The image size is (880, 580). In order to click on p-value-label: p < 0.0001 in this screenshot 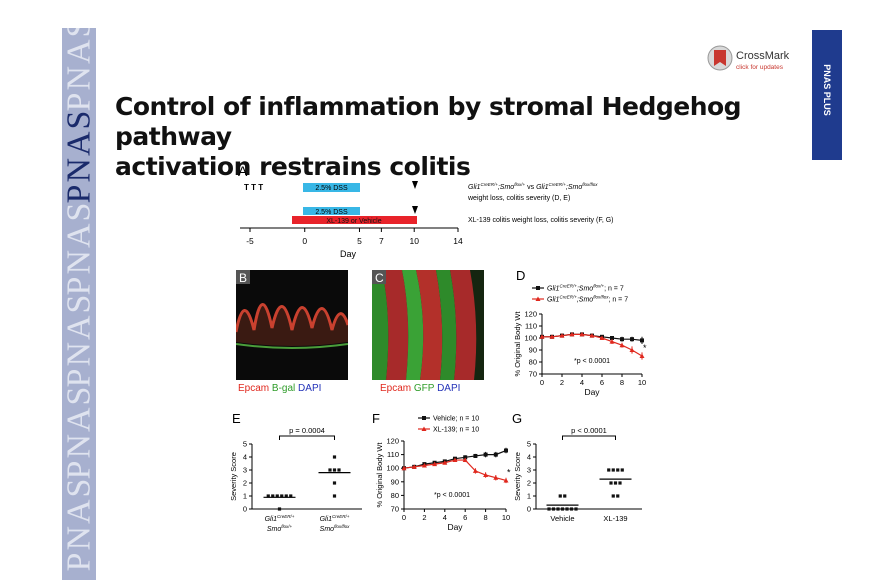, I will do `click(589, 430)`.